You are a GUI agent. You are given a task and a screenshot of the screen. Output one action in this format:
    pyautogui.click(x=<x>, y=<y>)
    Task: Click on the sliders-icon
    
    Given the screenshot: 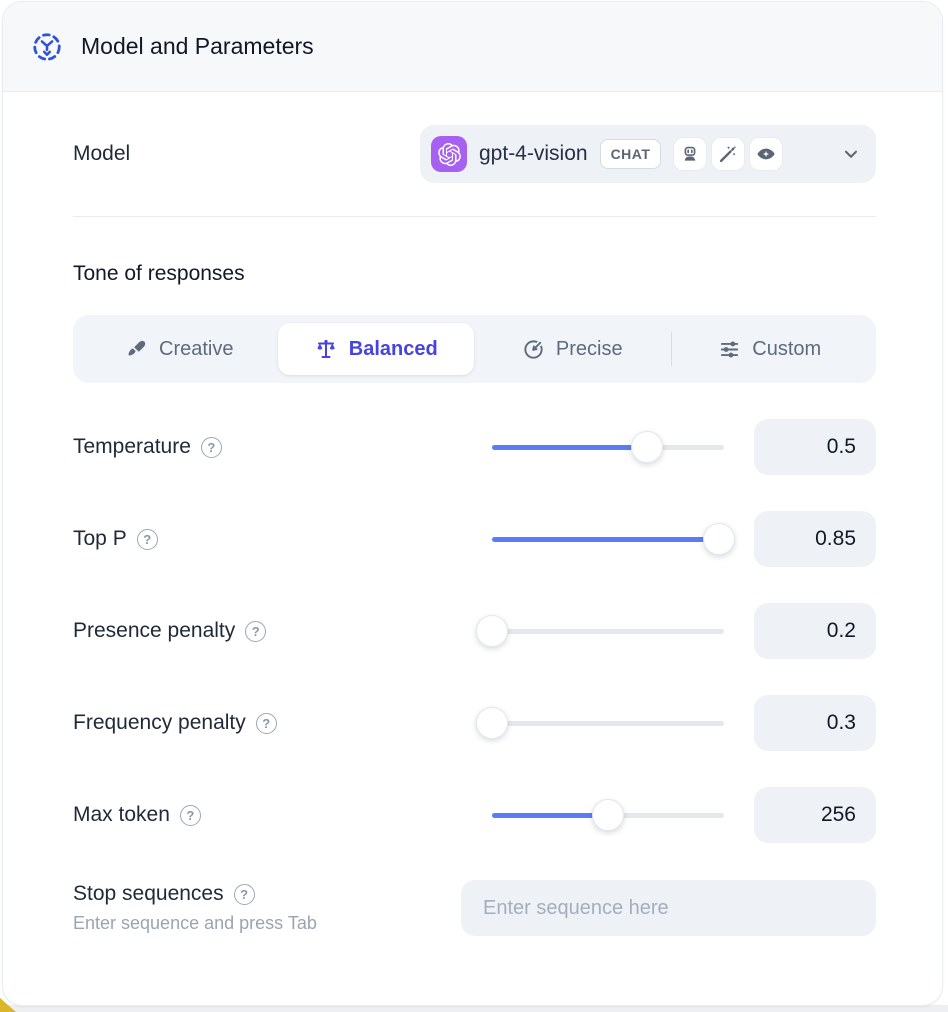 What is the action you would take?
    pyautogui.click(x=729, y=349)
    